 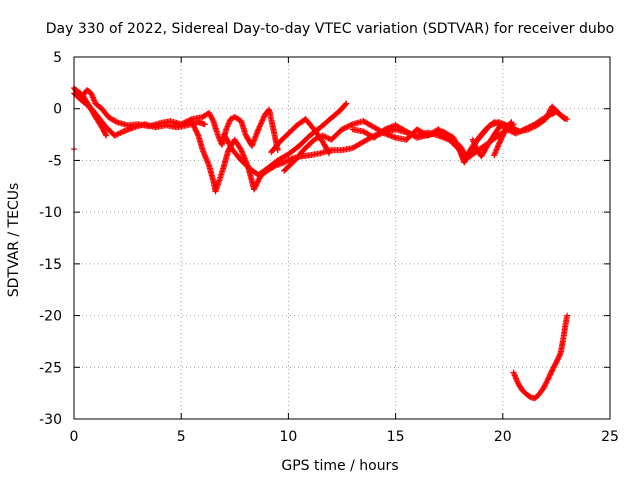 What do you see at coordinates (50, 317) in the screenshot?
I see `y-tick-label: -20` at bounding box center [50, 317].